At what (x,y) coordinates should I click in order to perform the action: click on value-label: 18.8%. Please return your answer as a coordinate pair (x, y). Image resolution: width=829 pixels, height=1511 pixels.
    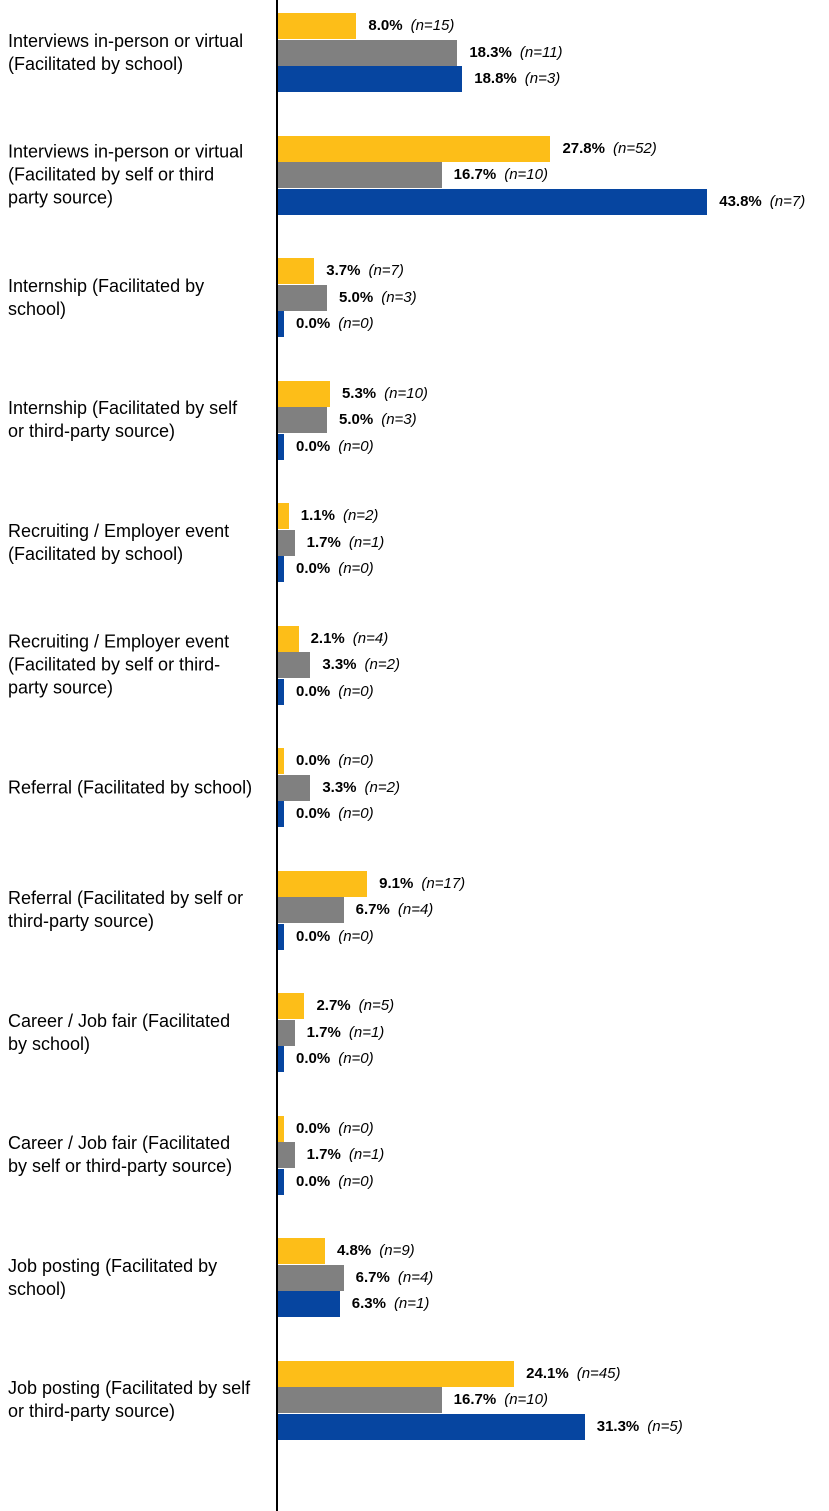
    Looking at the image, I should click on (495, 78).